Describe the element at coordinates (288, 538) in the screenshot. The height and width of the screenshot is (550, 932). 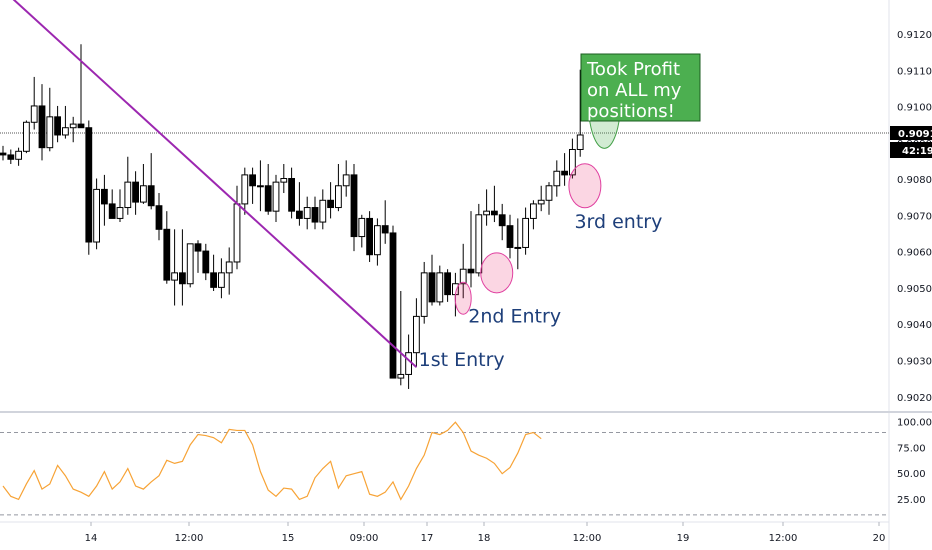
I see `time-tick-label: 15` at that location.